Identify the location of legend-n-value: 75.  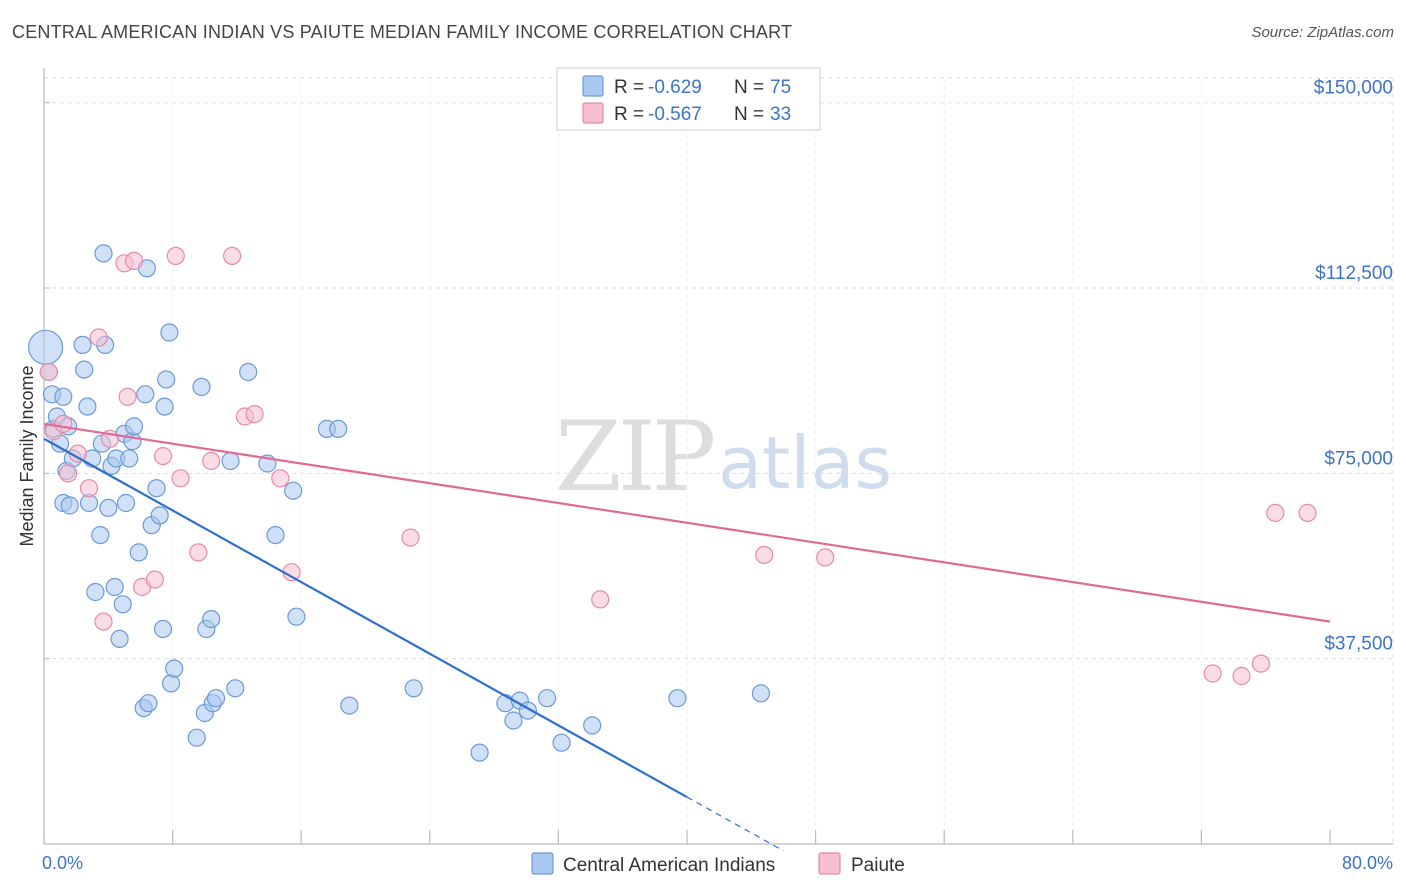
(780, 87).